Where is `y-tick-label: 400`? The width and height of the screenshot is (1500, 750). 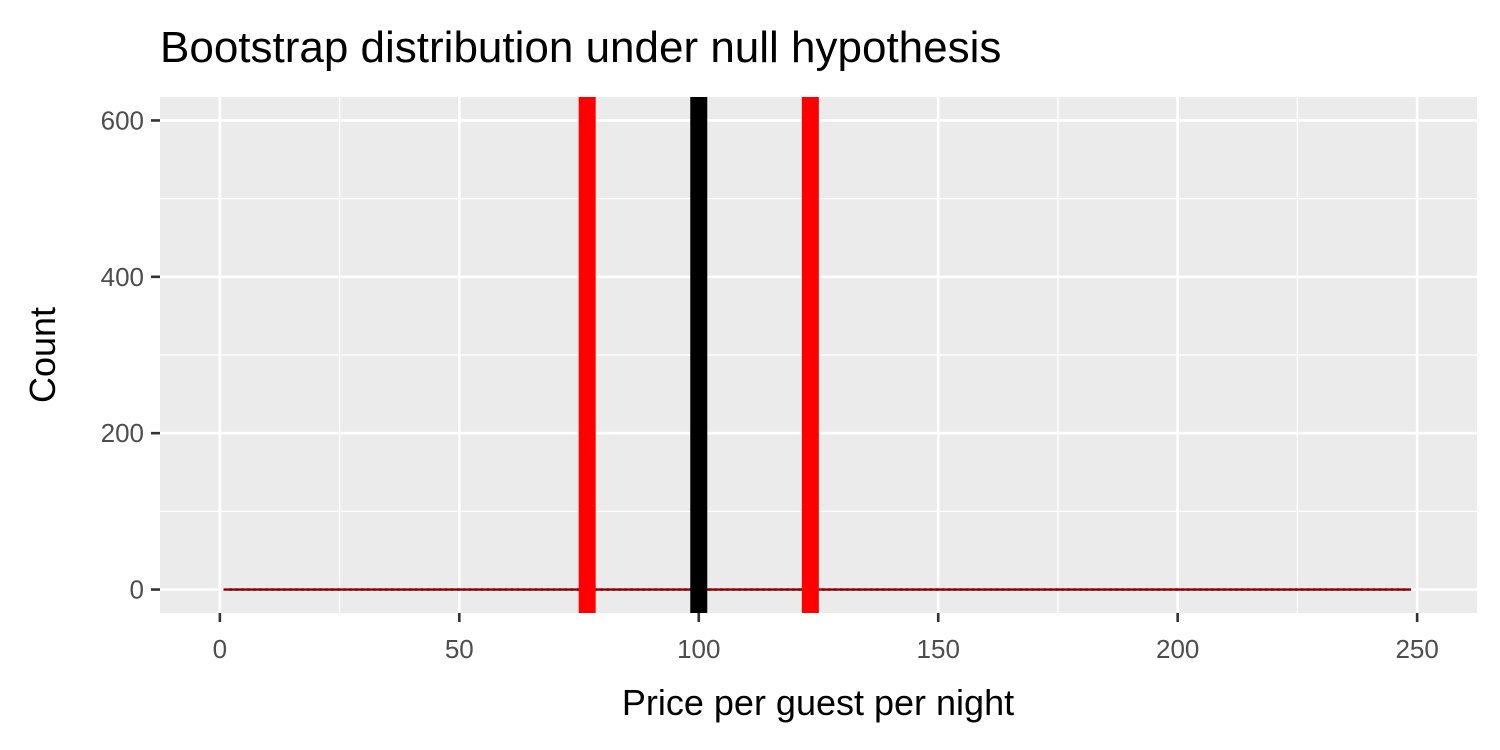
y-tick-label: 400 is located at coordinates (122, 277).